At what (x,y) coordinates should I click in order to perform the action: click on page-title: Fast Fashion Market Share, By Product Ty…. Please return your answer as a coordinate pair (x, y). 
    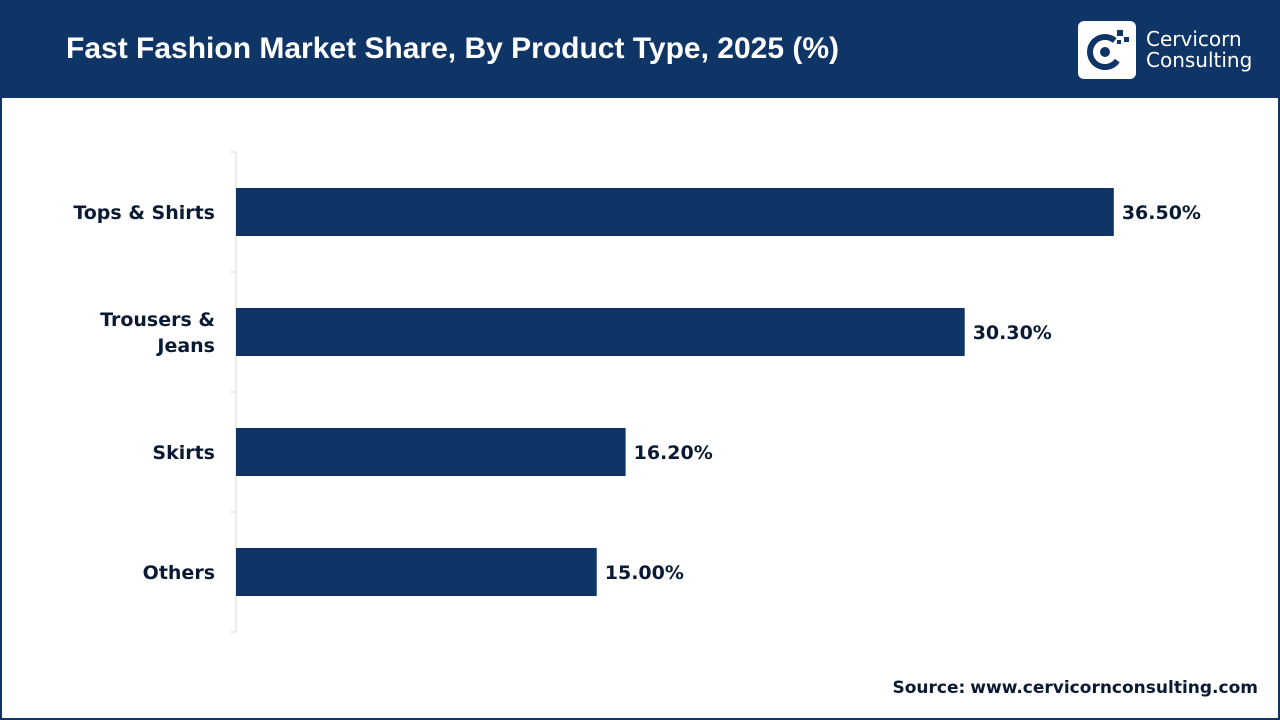
    Looking at the image, I should click on (452, 48).